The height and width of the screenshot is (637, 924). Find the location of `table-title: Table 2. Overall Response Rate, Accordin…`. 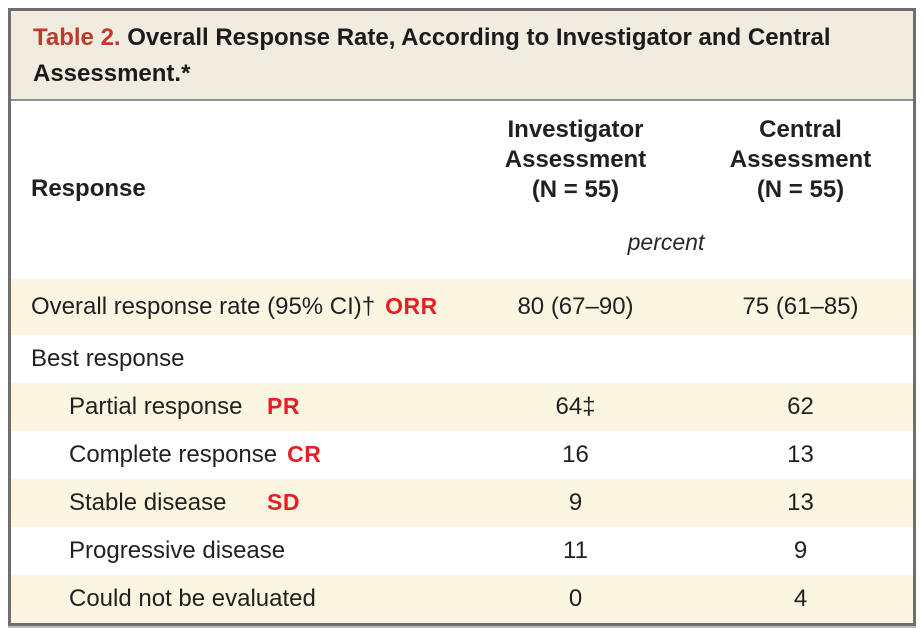

table-title: Table 2. Overall Response Rate, Accordin… is located at coordinates (461, 56).